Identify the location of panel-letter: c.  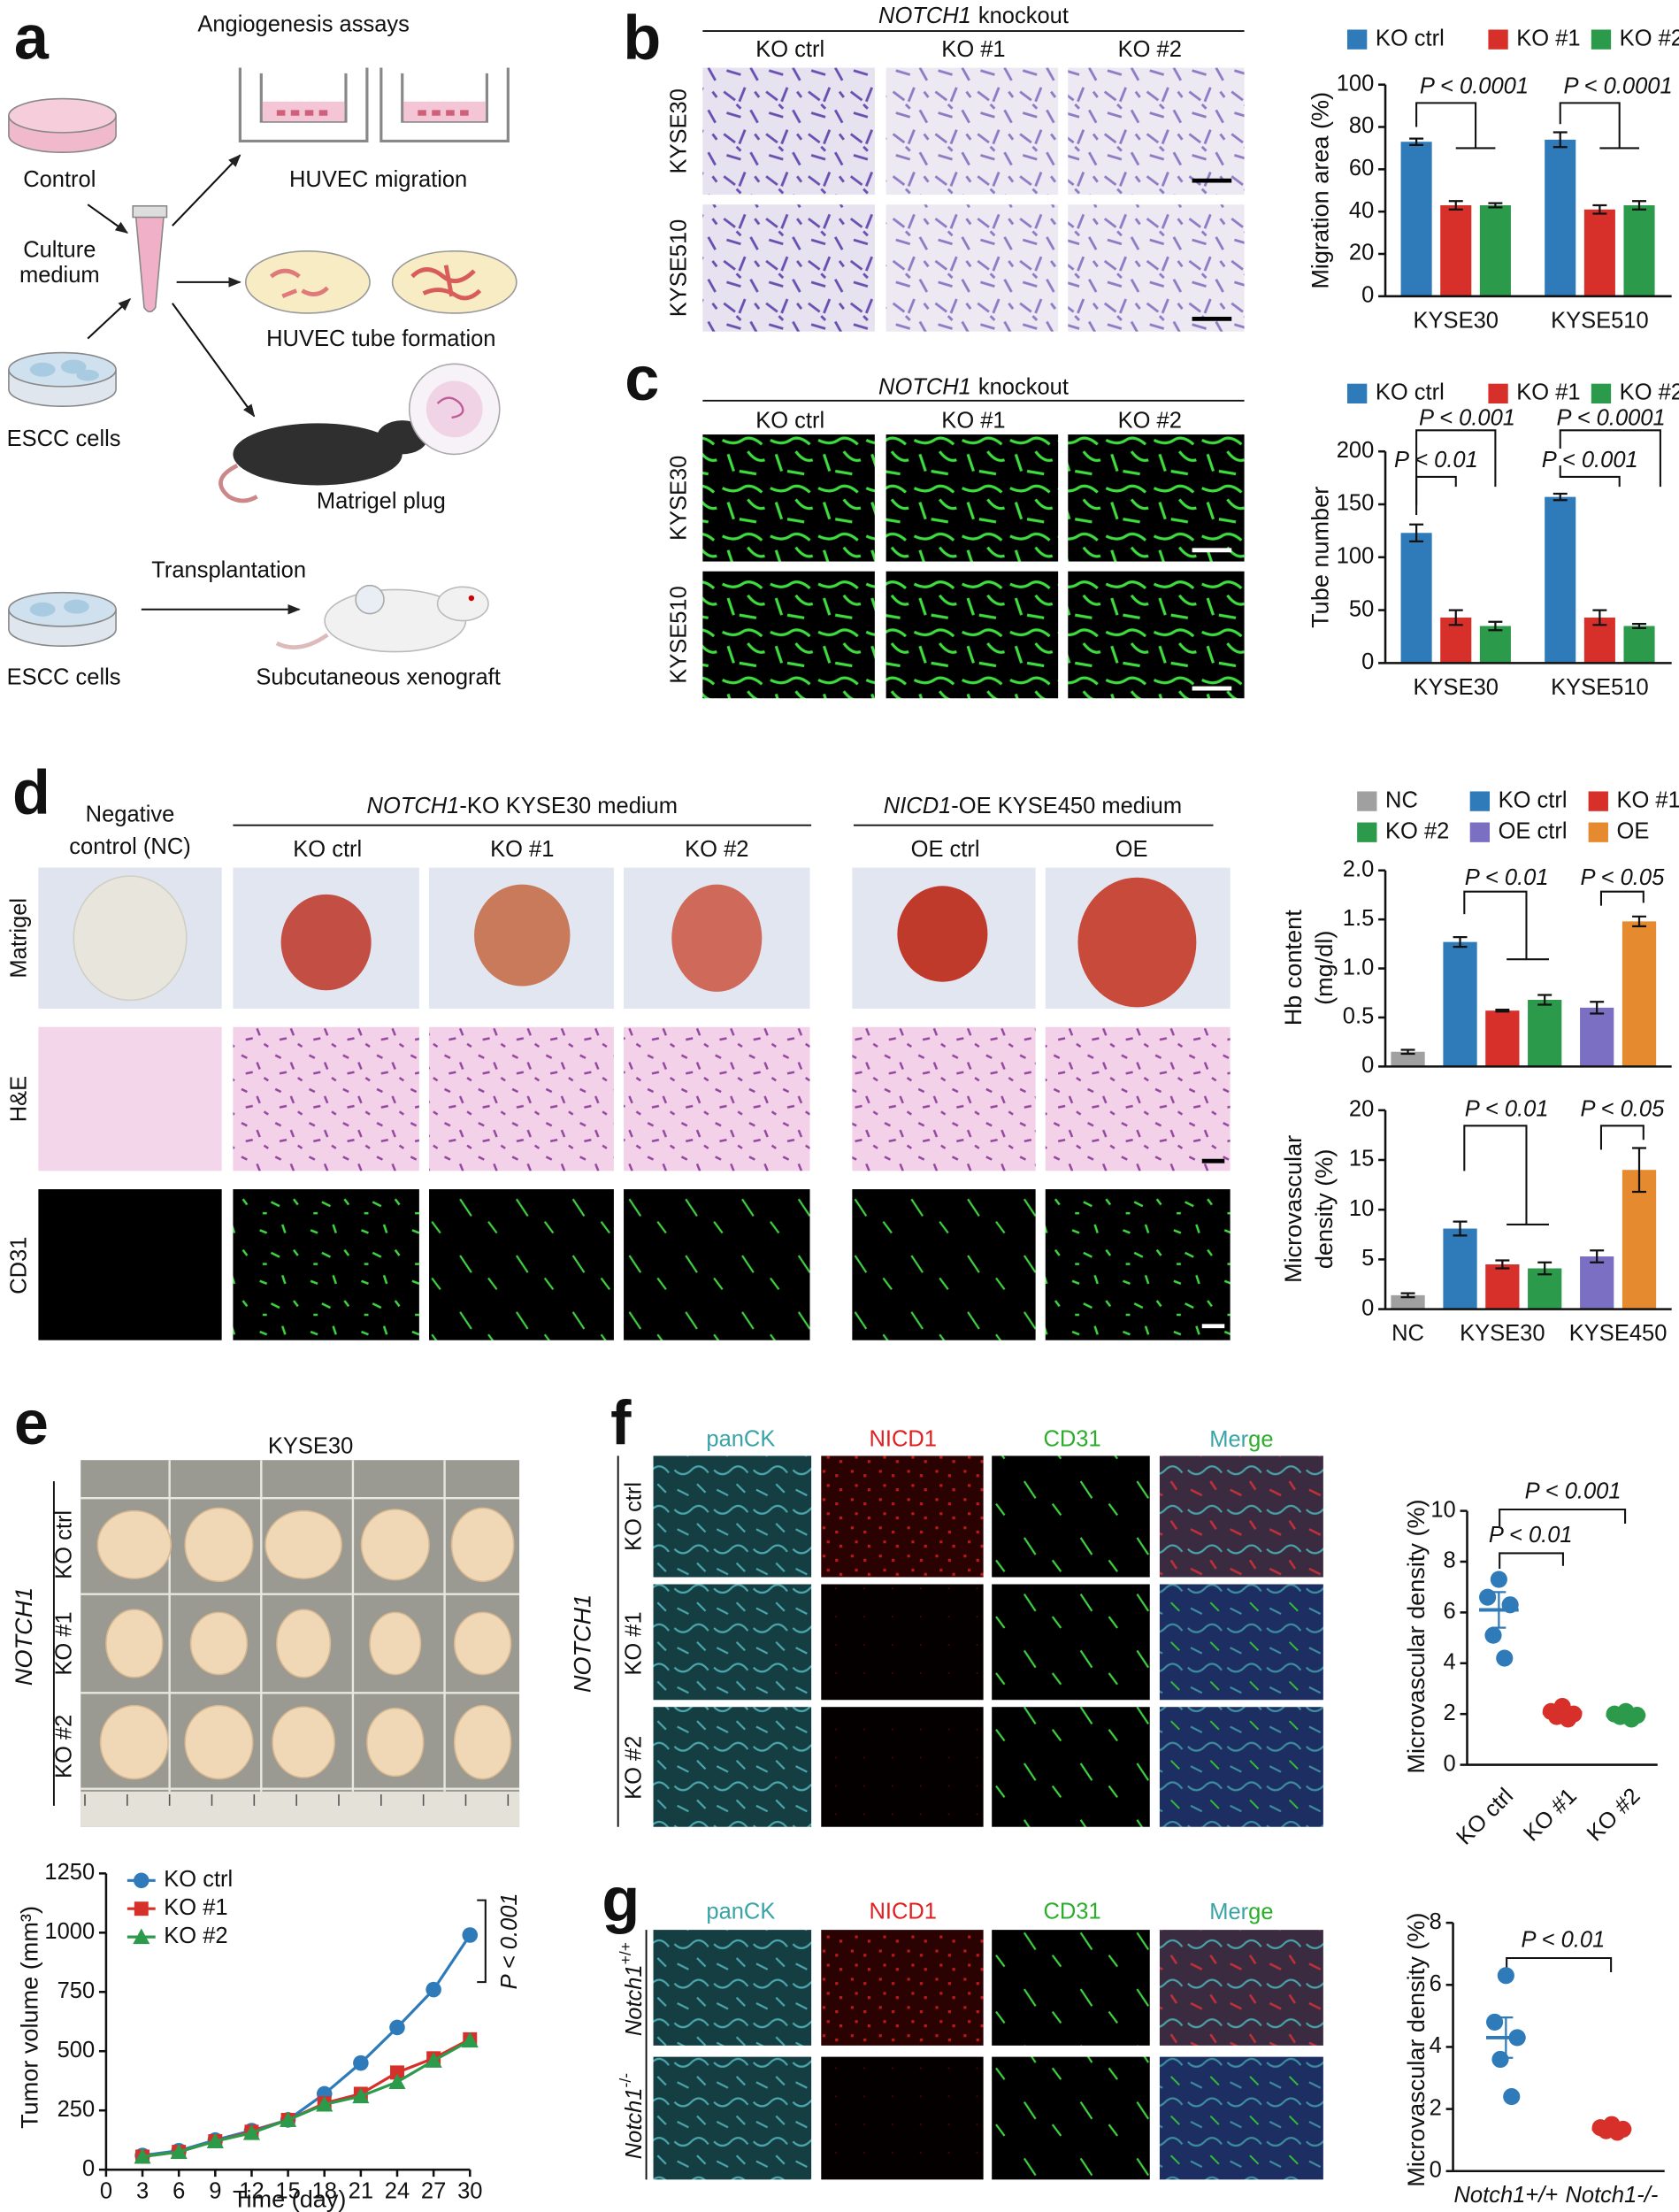
(642, 378).